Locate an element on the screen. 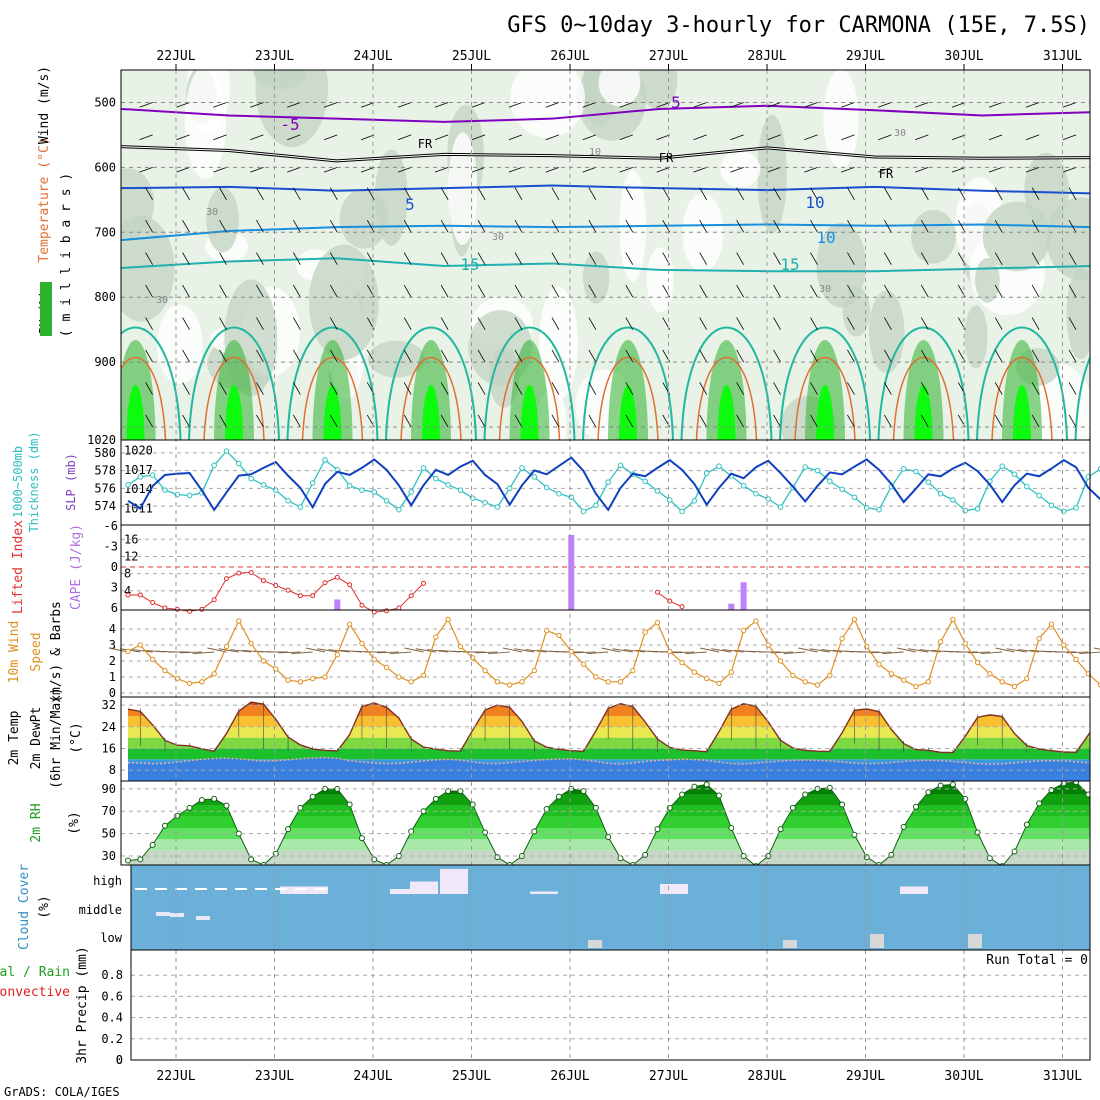 This screenshot has width=1100, height=1100. cape-tick-label: 4 is located at coordinates (127, 591).